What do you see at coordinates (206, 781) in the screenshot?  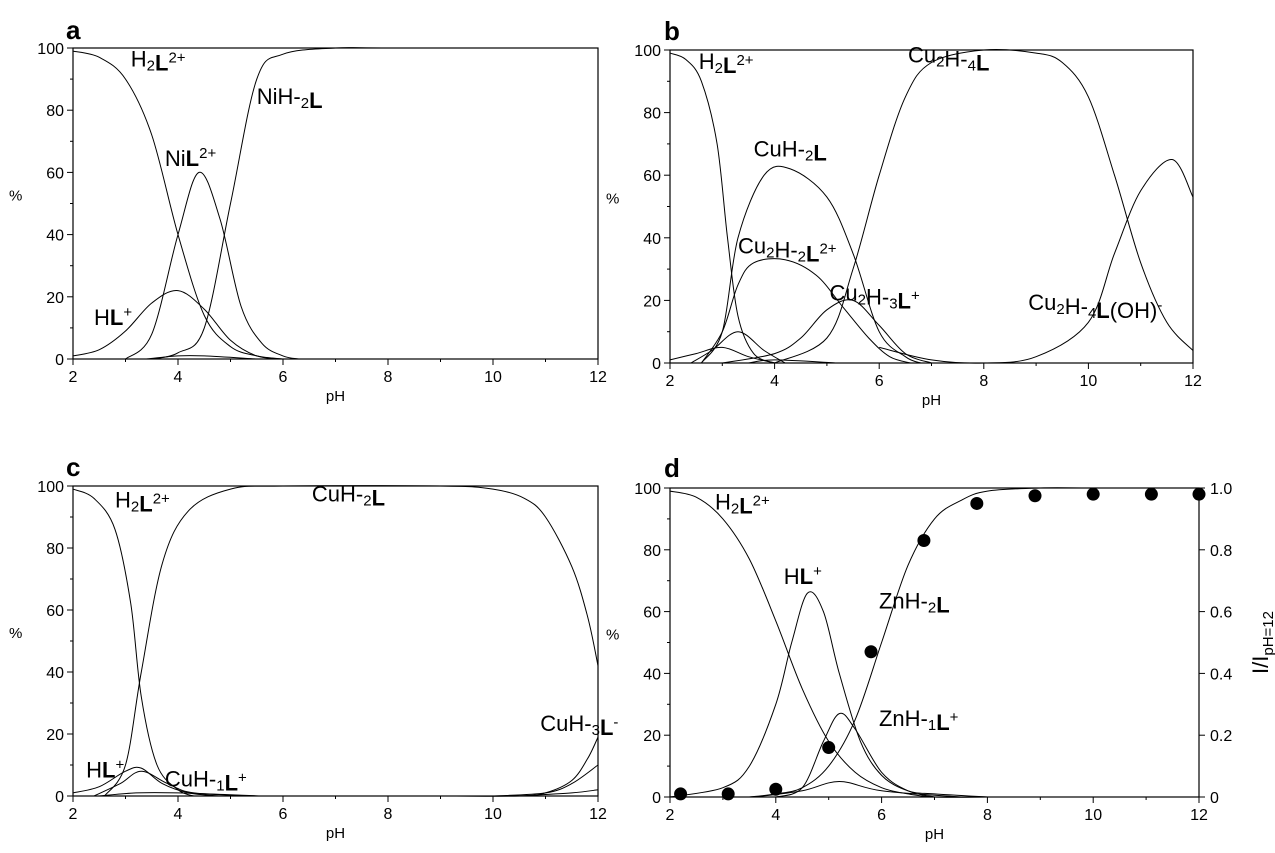 I see `series-label: CuH-1L+` at bounding box center [206, 781].